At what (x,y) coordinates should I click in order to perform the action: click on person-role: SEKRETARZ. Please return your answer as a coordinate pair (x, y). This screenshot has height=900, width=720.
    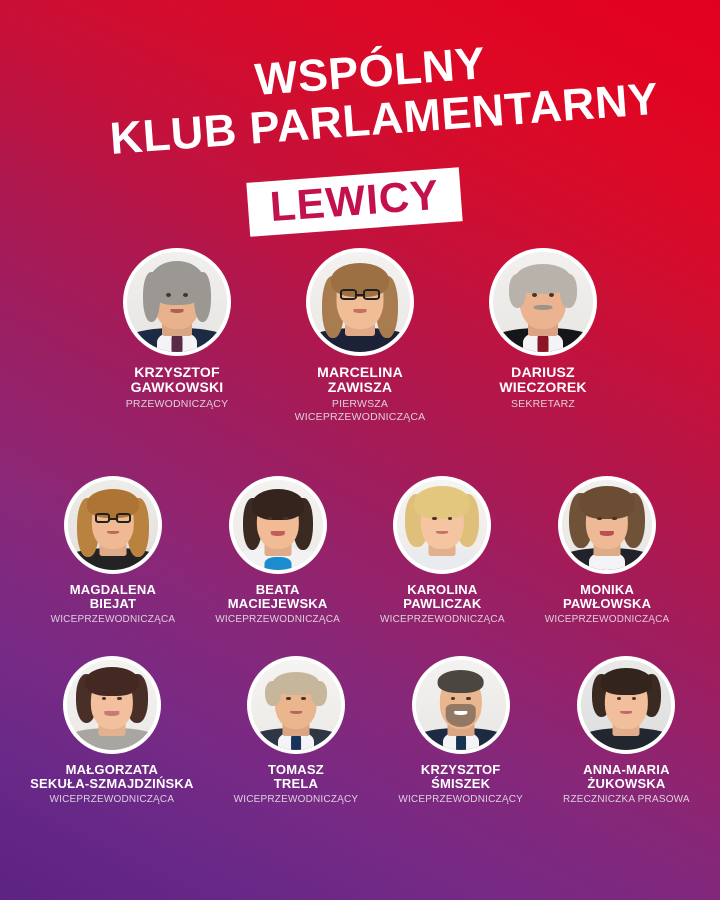
    Looking at the image, I should click on (542, 404).